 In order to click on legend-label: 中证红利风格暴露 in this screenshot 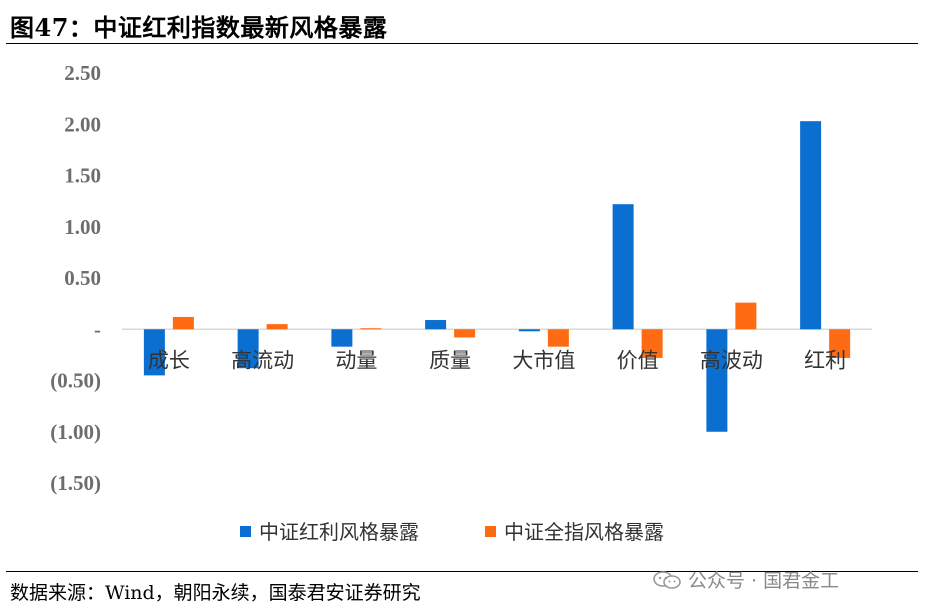, I will do `click(339, 532)`.